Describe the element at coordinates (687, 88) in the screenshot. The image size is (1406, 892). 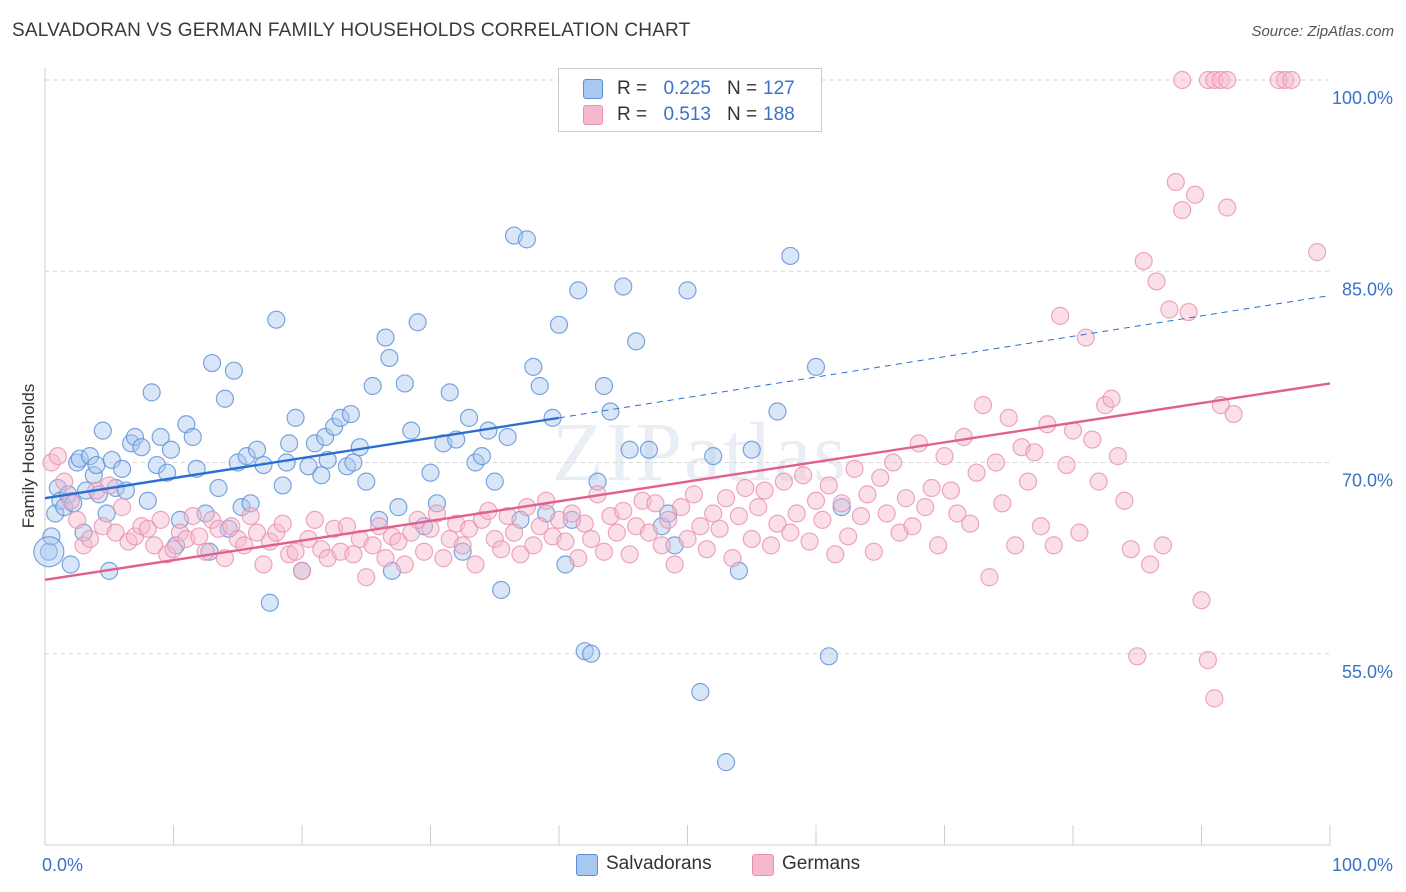
I see `r-value: 0.225` at that location.